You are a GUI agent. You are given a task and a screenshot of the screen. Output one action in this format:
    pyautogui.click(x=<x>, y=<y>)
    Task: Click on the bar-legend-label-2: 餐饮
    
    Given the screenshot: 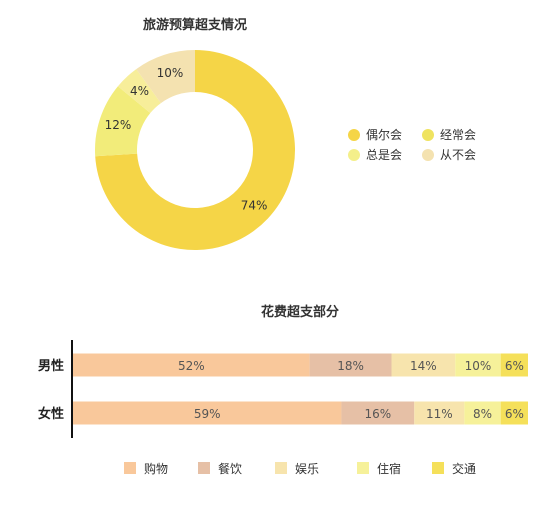 What is the action you would take?
    pyautogui.click(x=230, y=468)
    